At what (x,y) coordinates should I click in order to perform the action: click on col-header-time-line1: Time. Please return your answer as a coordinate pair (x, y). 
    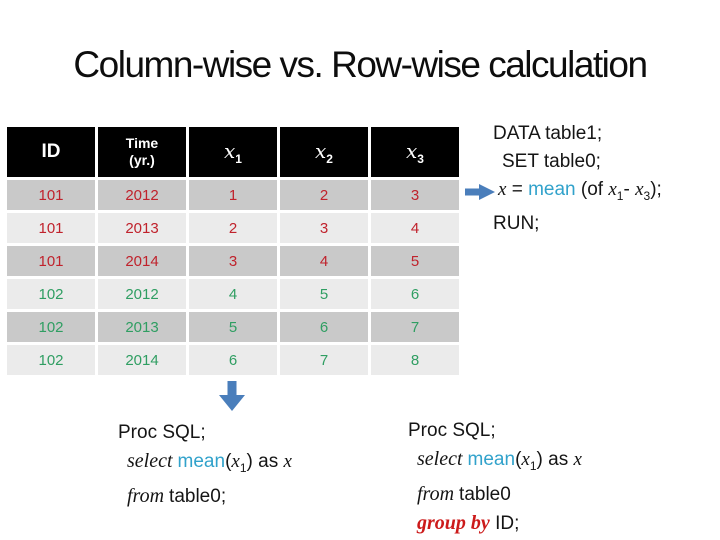
    Looking at the image, I should click on (142, 143).